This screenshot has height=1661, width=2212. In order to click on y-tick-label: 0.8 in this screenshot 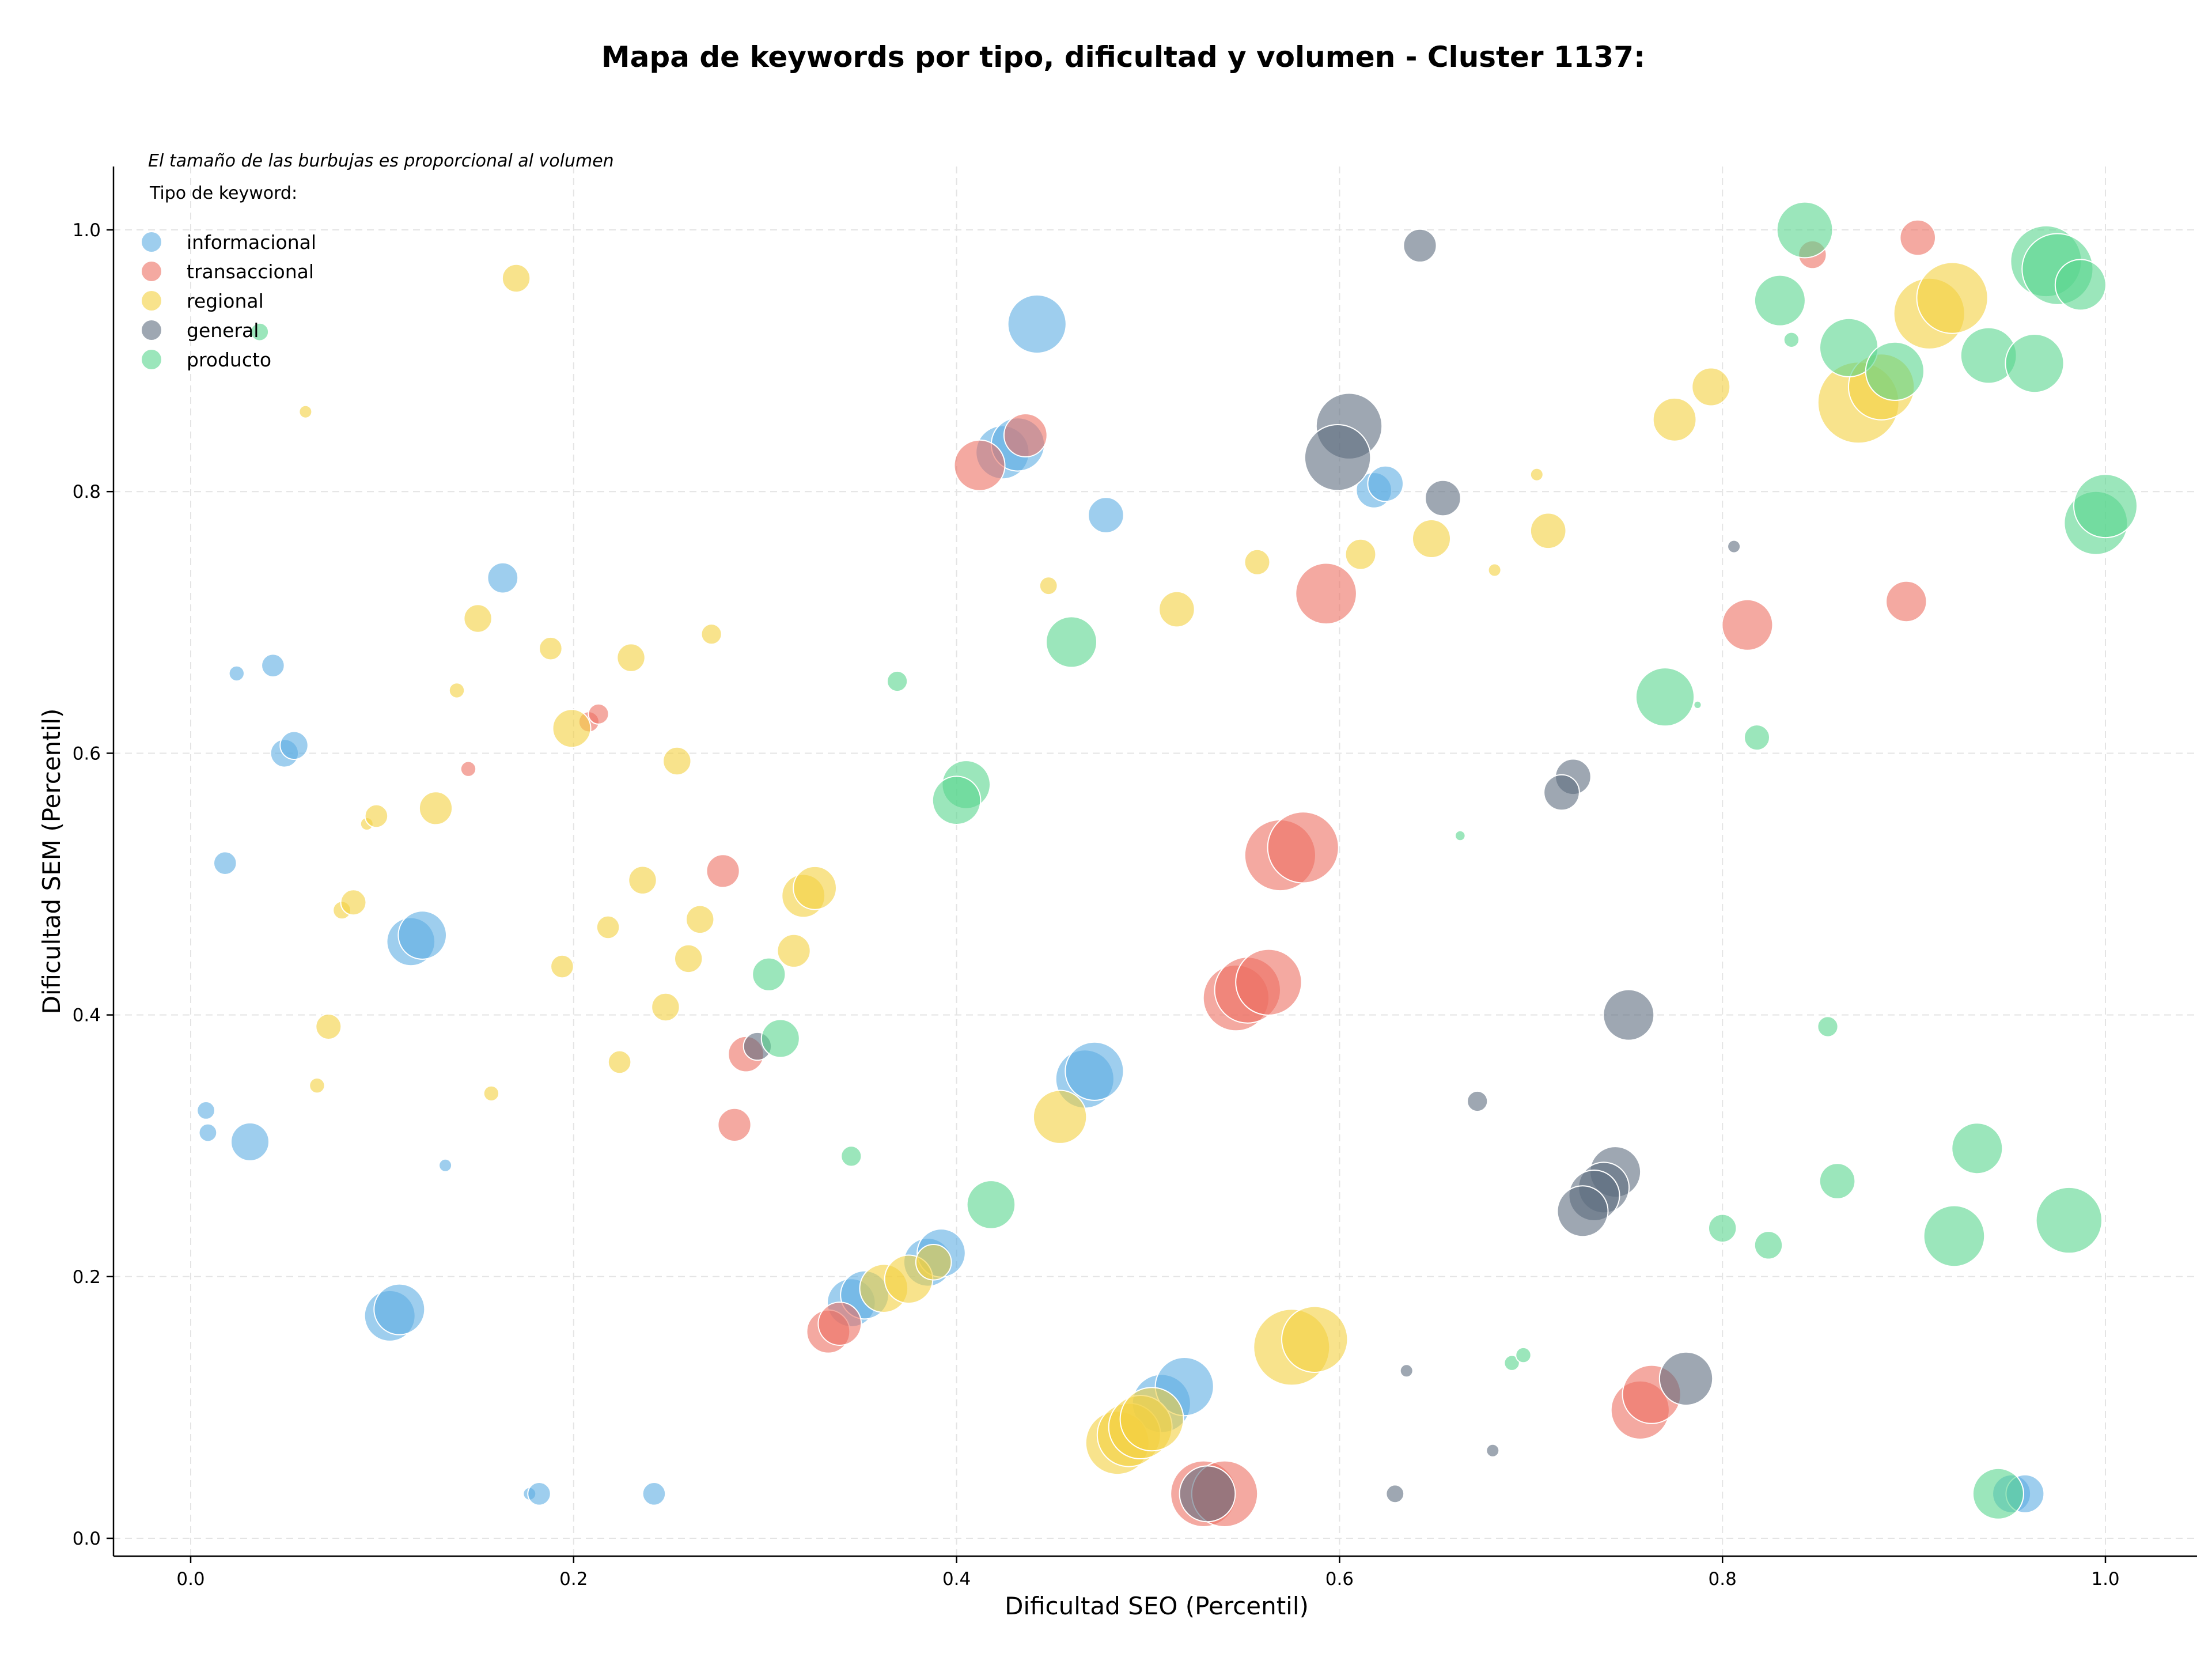, I will do `click(87, 492)`.